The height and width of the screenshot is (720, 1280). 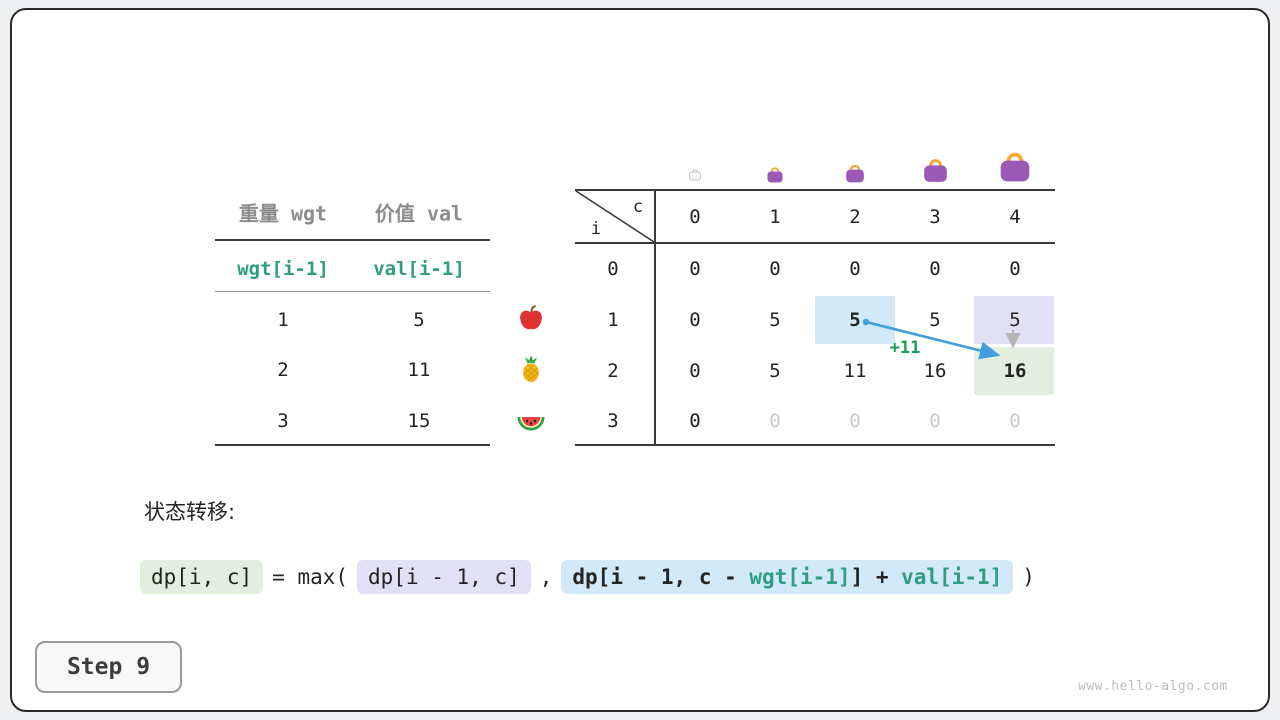 What do you see at coordinates (935, 168) in the screenshot?
I see `bag-icon-large` at bounding box center [935, 168].